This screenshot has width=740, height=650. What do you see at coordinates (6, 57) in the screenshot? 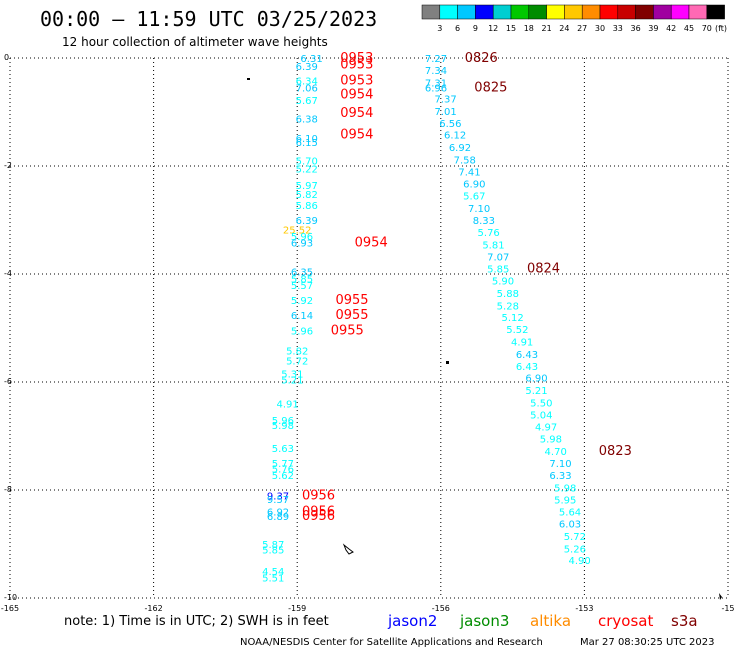
I see `y-tick-label: 0` at bounding box center [6, 57].